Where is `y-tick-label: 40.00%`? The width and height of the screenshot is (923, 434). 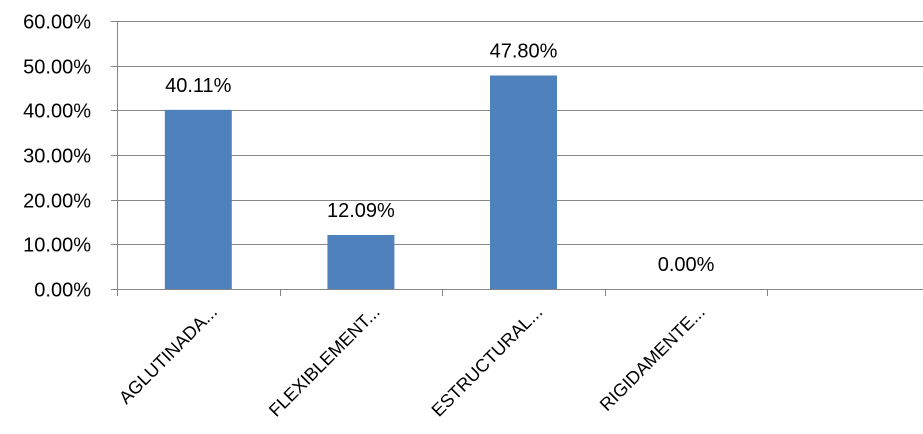 y-tick-label: 40.00% is located at coordinates (57, 112).